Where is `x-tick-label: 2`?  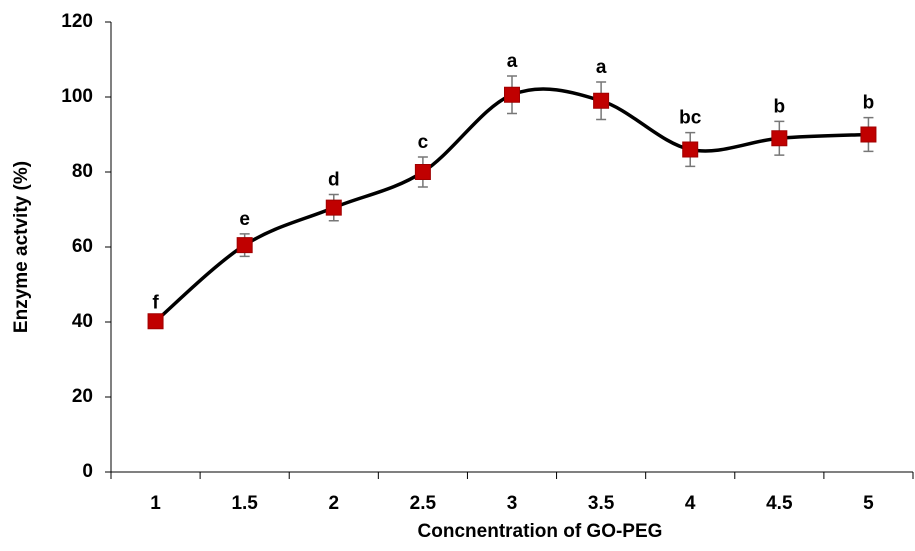
x-tick-label: 2 is located at coordinates (333, 503).